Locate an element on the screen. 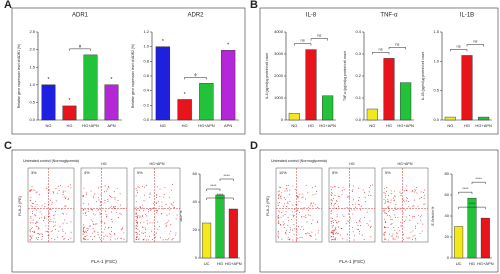 The image size is (500, 274). y-tick-label: 0.1 is located at coordinates (358, 97).